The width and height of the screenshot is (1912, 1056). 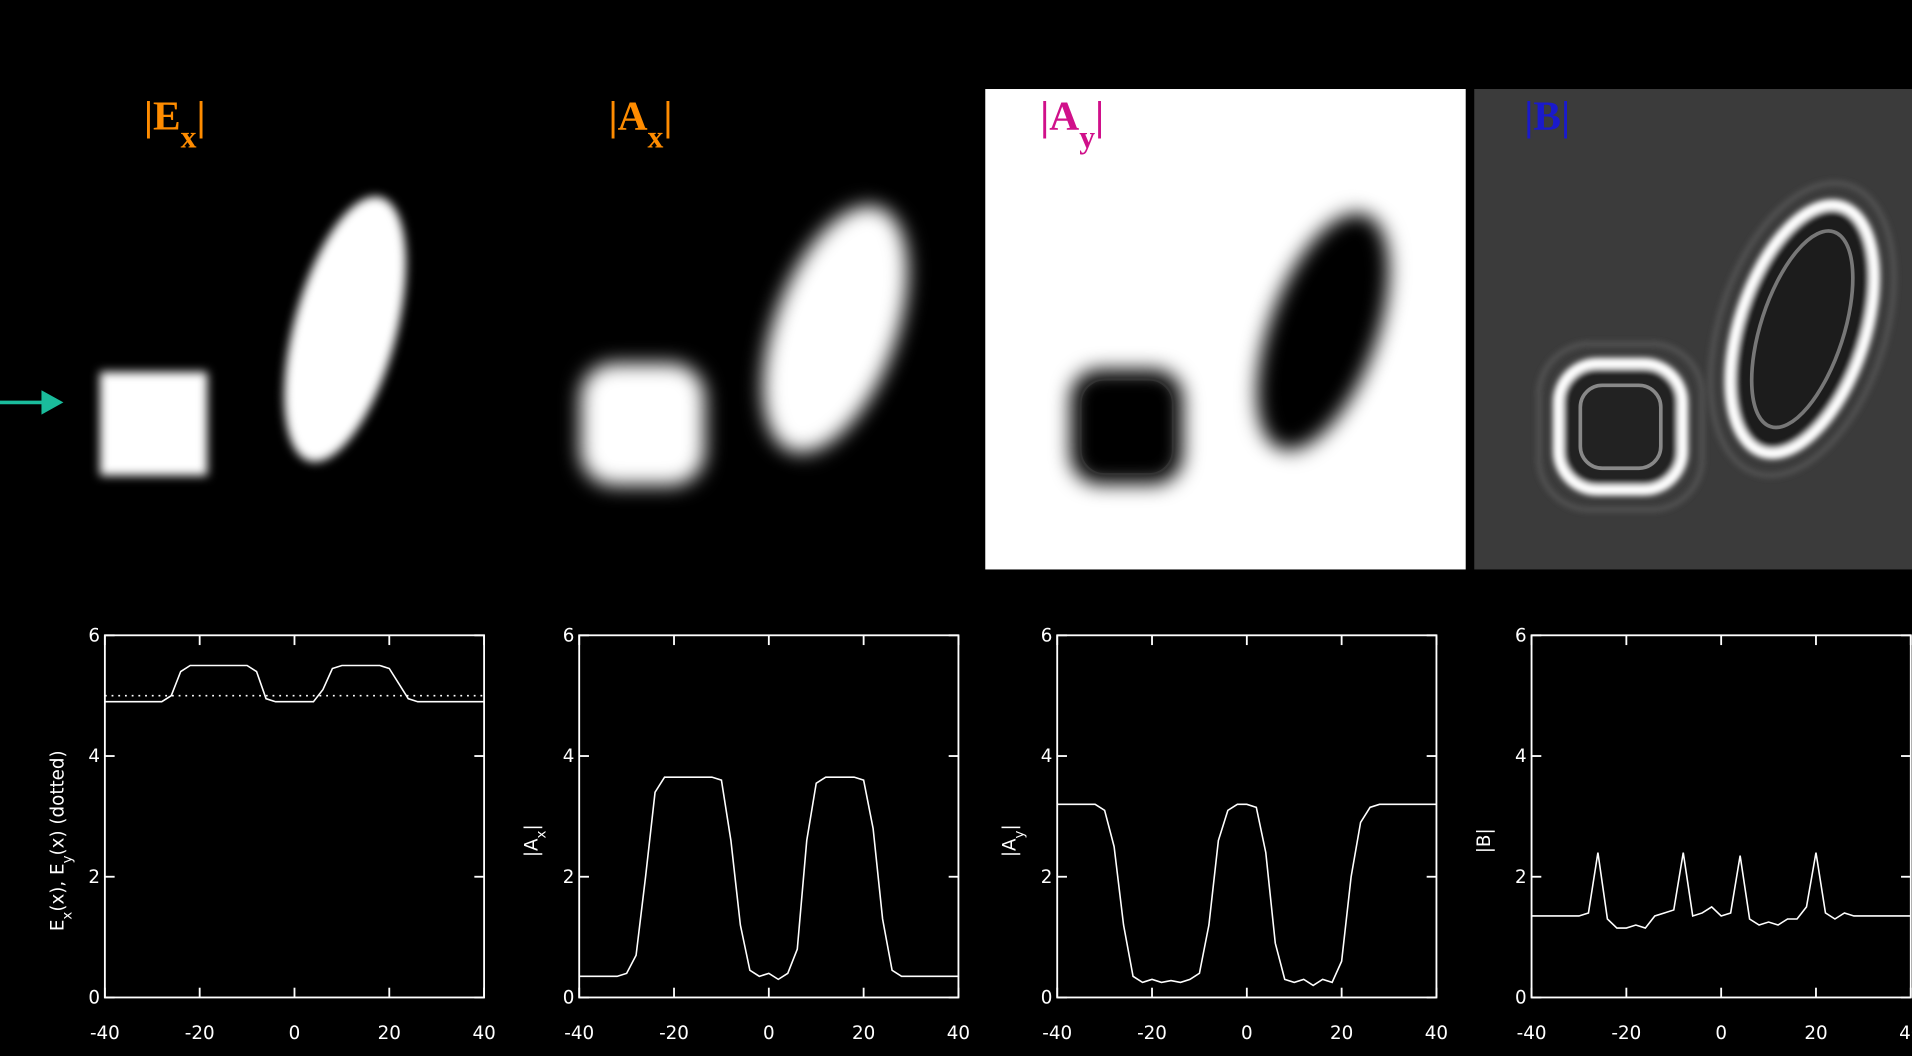 I want to click on label-text: |B, so click(x=1542, y=115).